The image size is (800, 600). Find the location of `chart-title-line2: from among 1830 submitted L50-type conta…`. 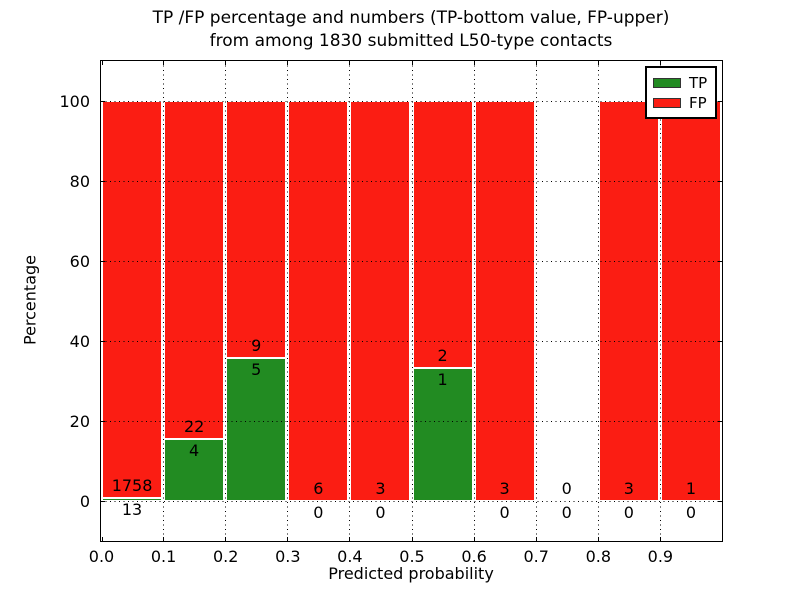

chart-title-line2: from among 1830 submitted L50-type conta… is located at coordinates (411, 41).